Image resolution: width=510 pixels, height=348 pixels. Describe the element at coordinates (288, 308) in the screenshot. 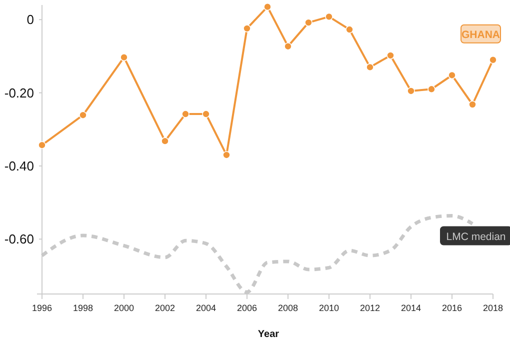

I see `x-tick-label: 2008` at that location.